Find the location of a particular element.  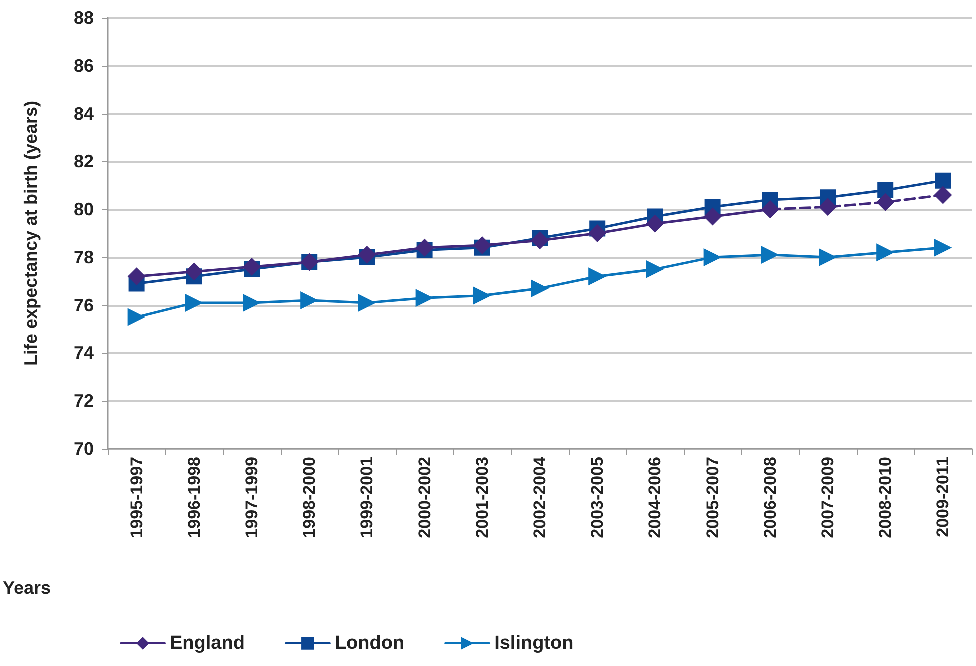

x-tick-label: 1998-2000 is located at coordinates (310, 497).